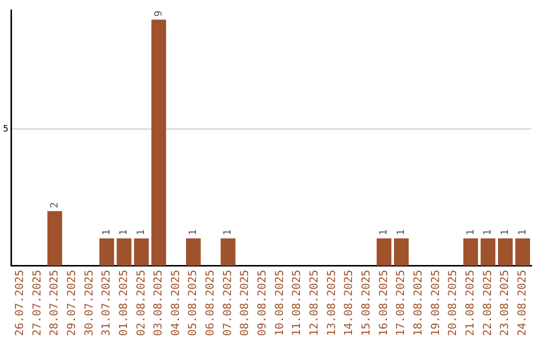 The image size is (540, 340). I want to click on data-label: 2, so click(54, 205).